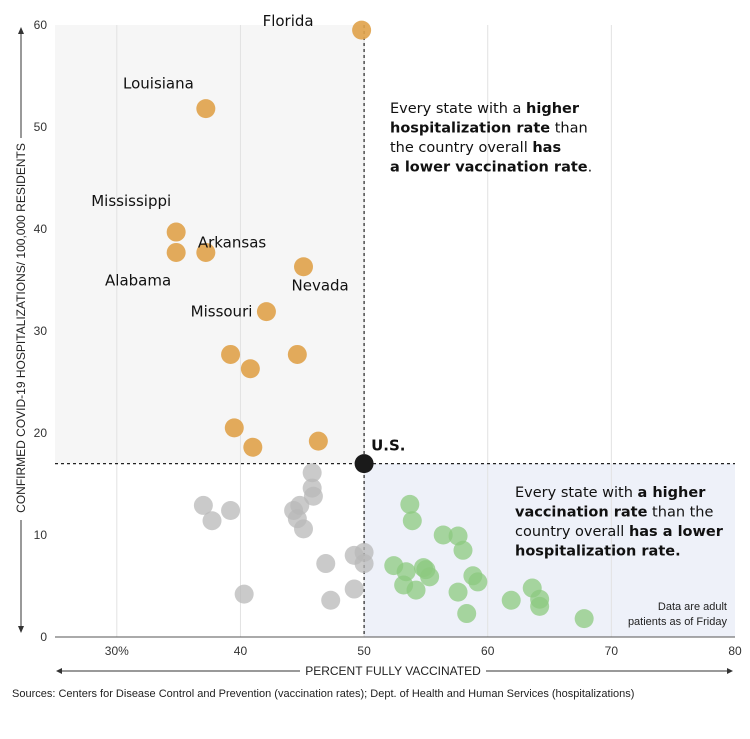 Image resolution: width=750 pixels, height=739 pixels. Describe the element at coordinates (117, 651) in the screenshot. I see `x-tick-label: 30%` at that location.